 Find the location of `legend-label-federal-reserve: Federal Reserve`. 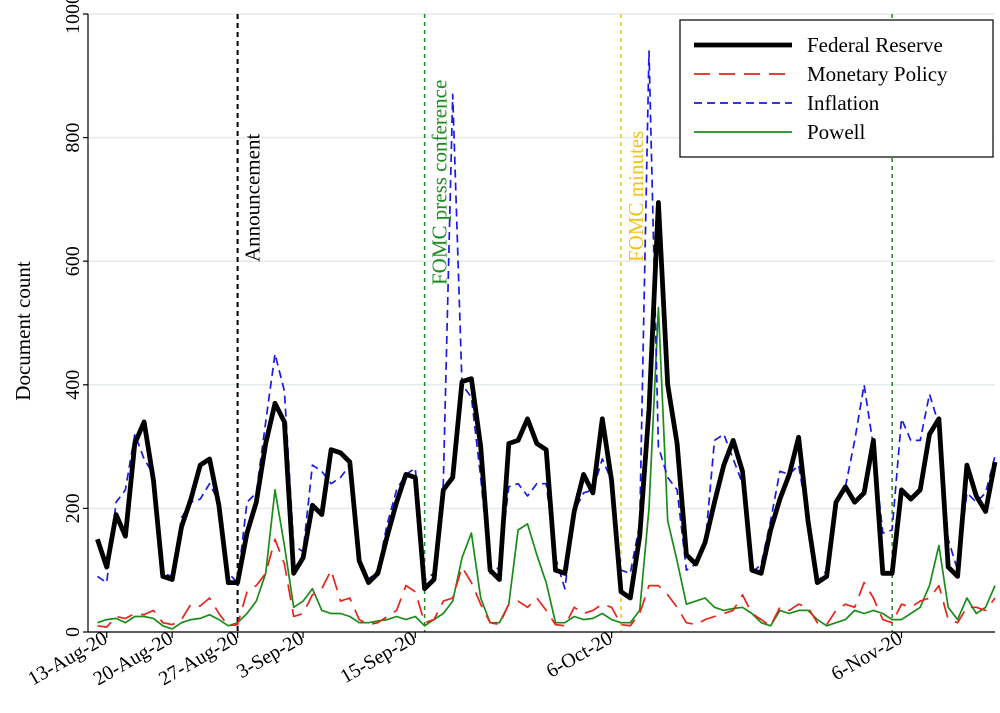

legend-label-federal-reserve: Federal Reserve is located at coordinates (875, 45).